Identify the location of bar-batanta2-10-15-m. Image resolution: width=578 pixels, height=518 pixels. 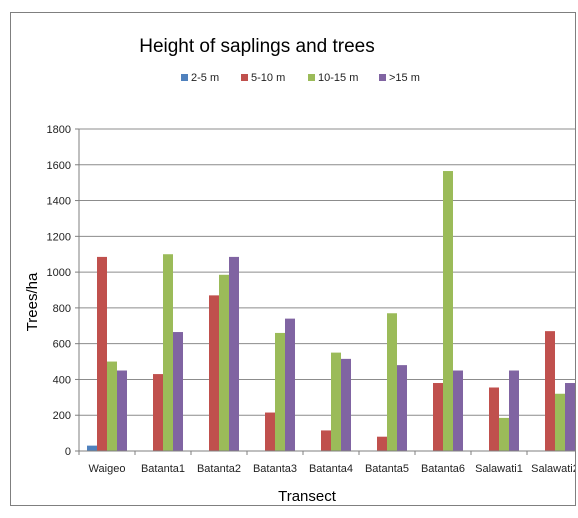
(224, 362).